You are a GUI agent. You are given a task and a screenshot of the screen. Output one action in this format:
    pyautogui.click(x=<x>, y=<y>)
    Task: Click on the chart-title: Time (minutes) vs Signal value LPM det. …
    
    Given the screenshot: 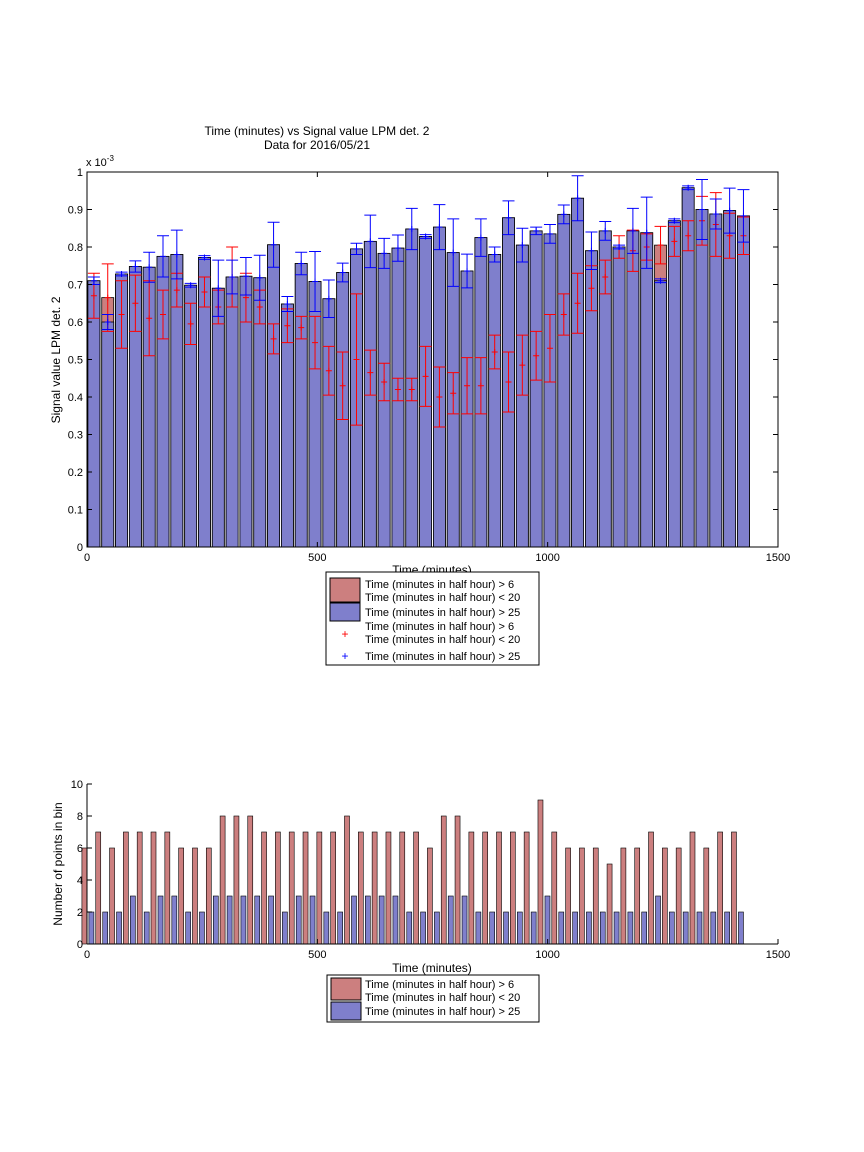 What is the action you would take?
    pyautogui.click(x=317, y=131)
    